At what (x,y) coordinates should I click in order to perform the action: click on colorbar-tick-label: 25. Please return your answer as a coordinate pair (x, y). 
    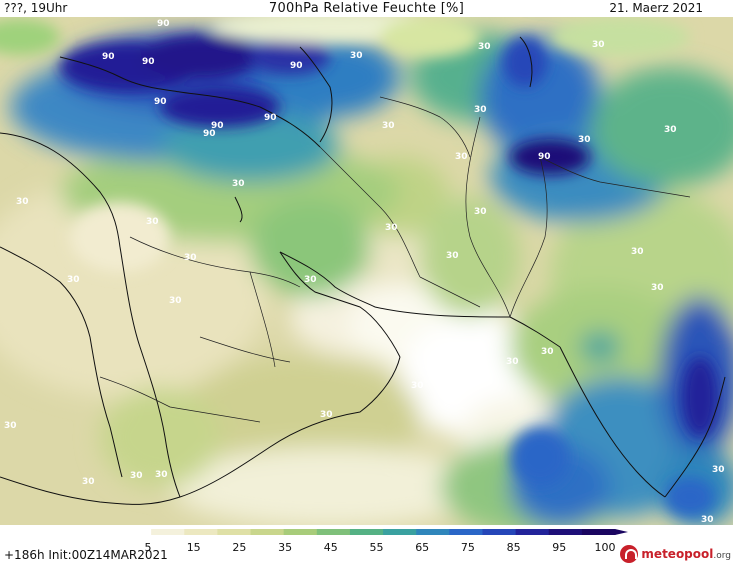
    Looking at the image, I should click on (239, 547).